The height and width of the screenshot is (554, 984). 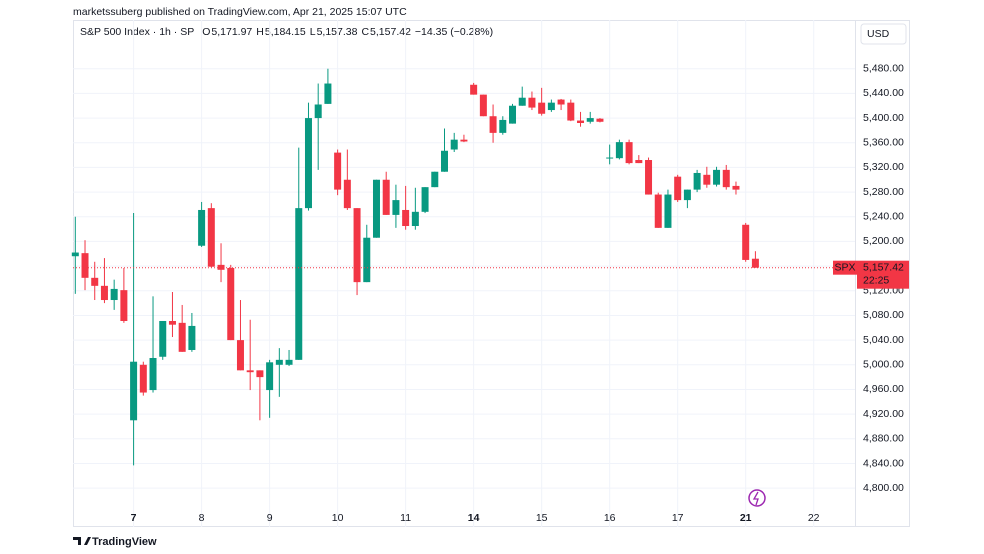 I want to click on x-tick-label: 9, so click(x=270, y=518).